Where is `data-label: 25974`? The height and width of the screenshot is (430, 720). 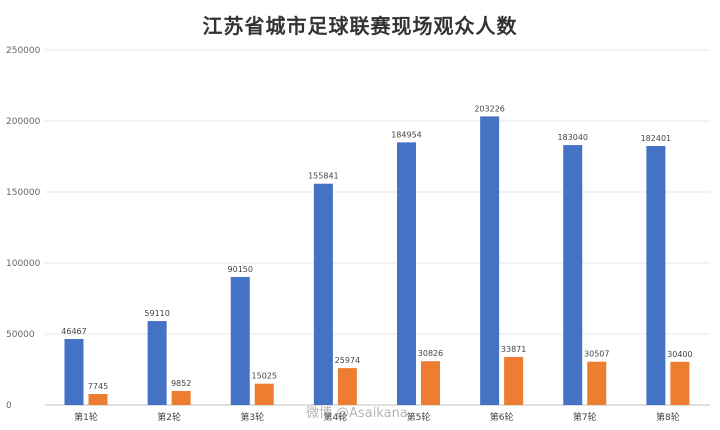 data-label: 25974 is located at coordinates (347, 360).